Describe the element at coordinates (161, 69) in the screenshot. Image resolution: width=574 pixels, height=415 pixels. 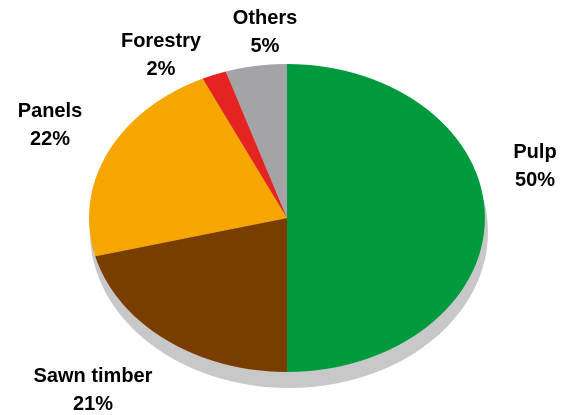
I see `slice-label-forestry-value: 2%` at that location.